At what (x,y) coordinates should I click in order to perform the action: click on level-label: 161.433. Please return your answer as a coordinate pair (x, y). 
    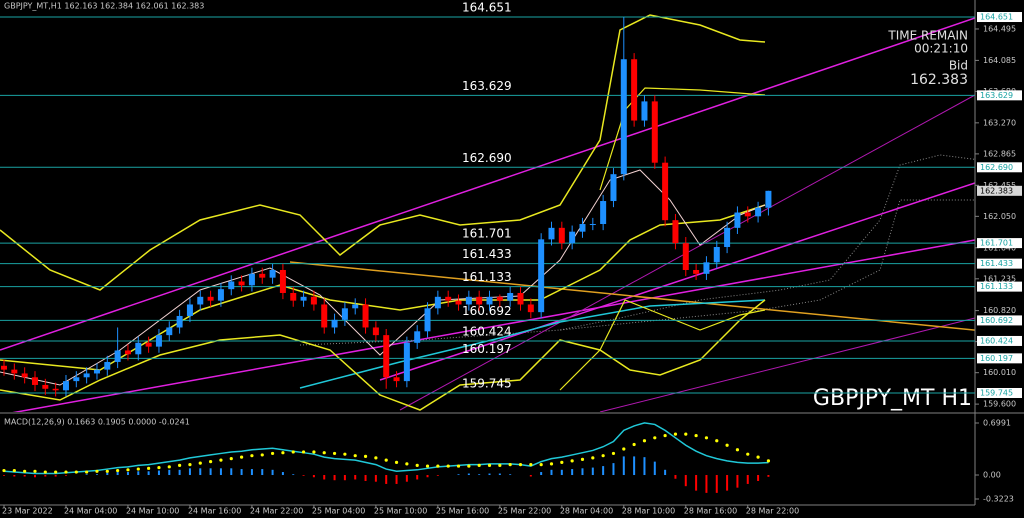
    Looking at the image, I should click on (487, 254).